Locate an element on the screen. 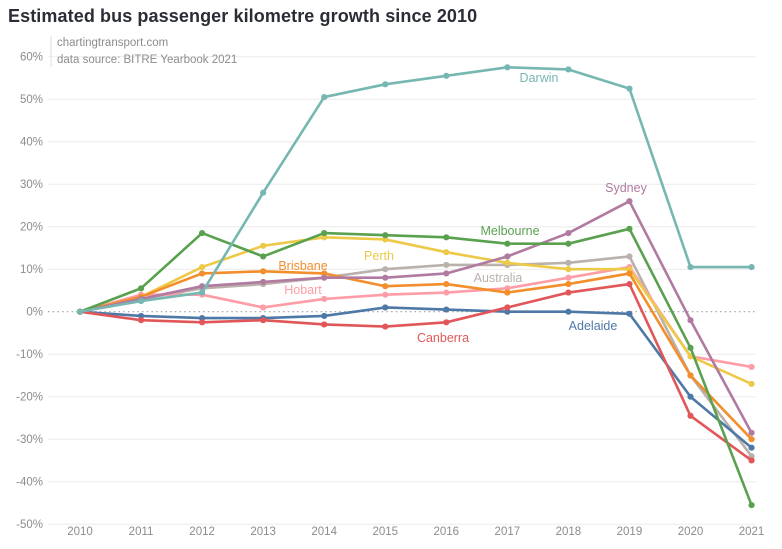 This screenshot has height=549, width=782. series-point-brisbane-2016 is located at coordinates (446, 284).